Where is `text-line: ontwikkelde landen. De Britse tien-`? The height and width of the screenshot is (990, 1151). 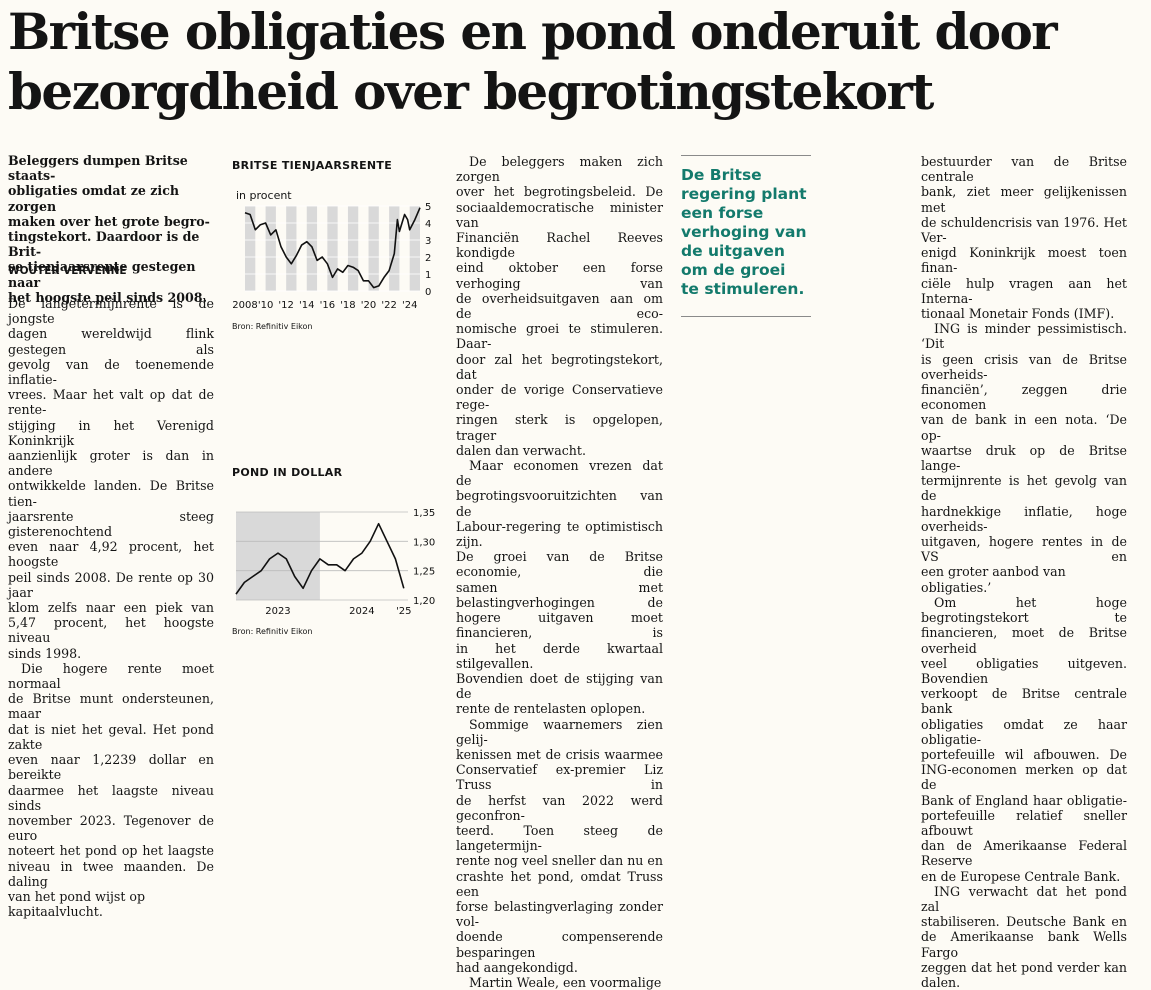 text-line: ontwikkelde landen. De Britse tien- is located at coordinates (111, 493).